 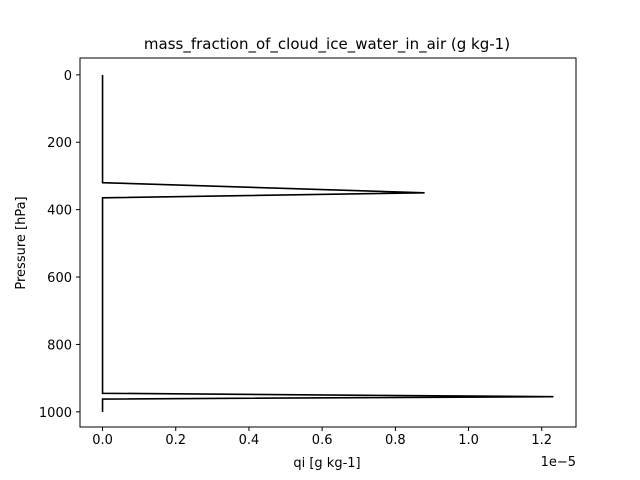 What do you see at coordinates (59, 143) in the screenshot?
I see `y-tick-label: 200` at bounding box center [59, 143].